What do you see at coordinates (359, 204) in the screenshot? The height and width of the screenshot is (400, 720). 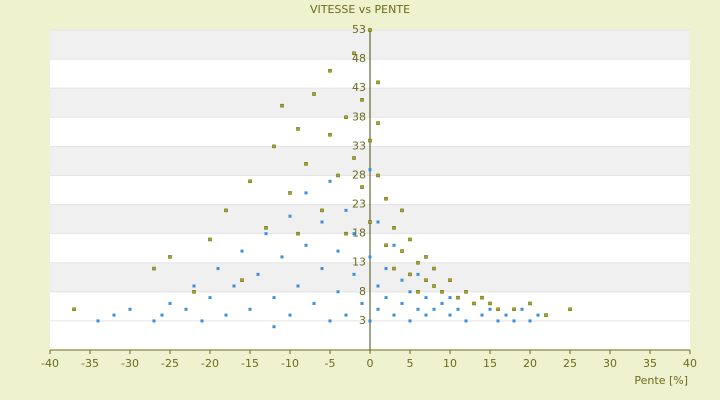 I see `y-tick-label: 23` at bounding box center [359, 204].